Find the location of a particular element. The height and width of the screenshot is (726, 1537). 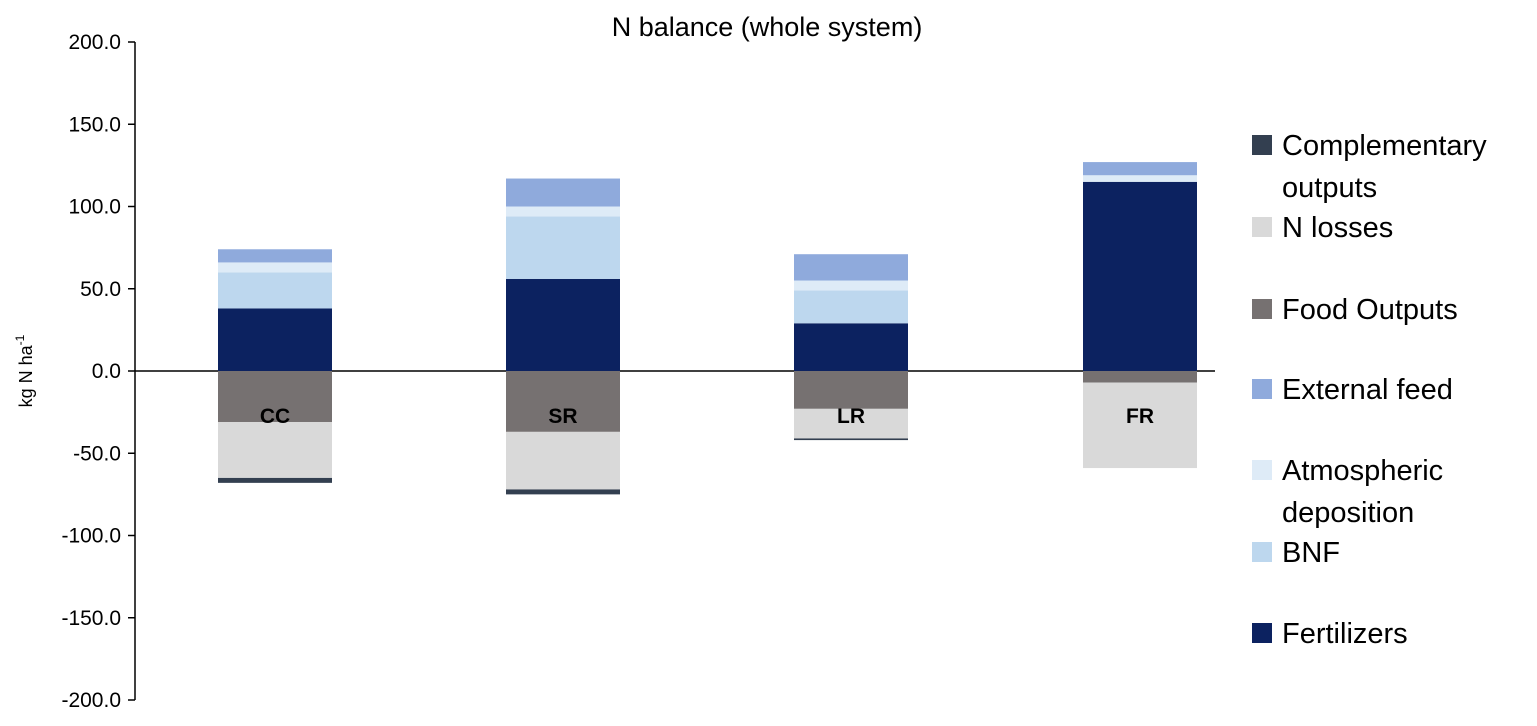

legend-label: N losses is located at coordinates (1337, 228).